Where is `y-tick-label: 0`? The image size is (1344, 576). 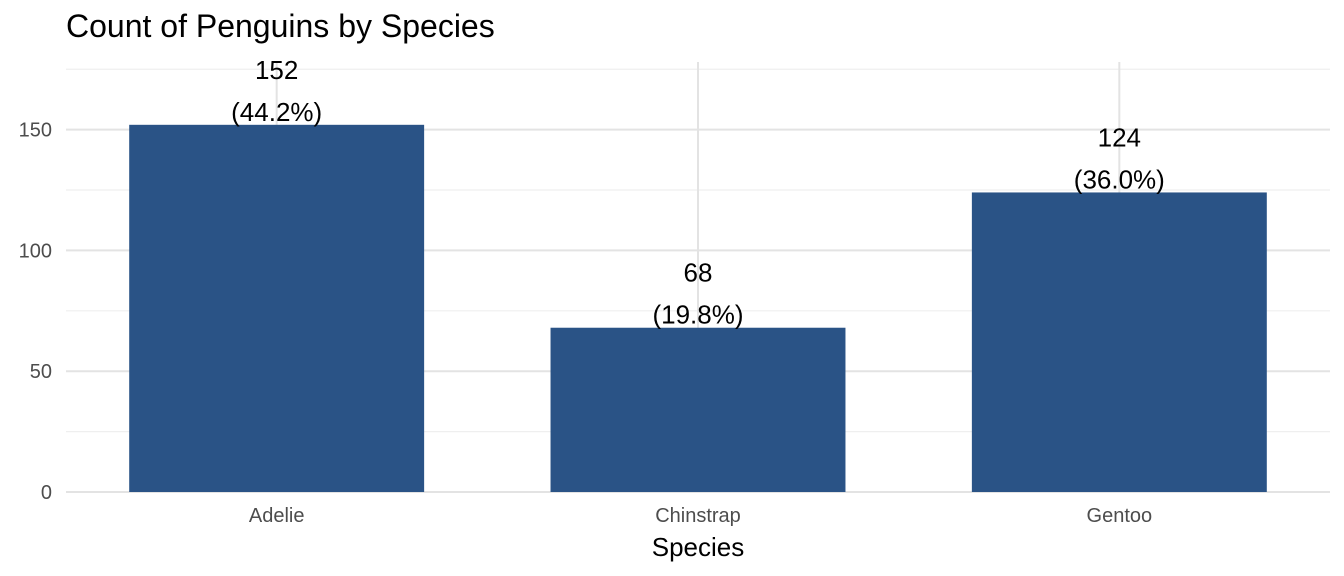 y-tick-label: 0 is located at coordinates (46, 493).